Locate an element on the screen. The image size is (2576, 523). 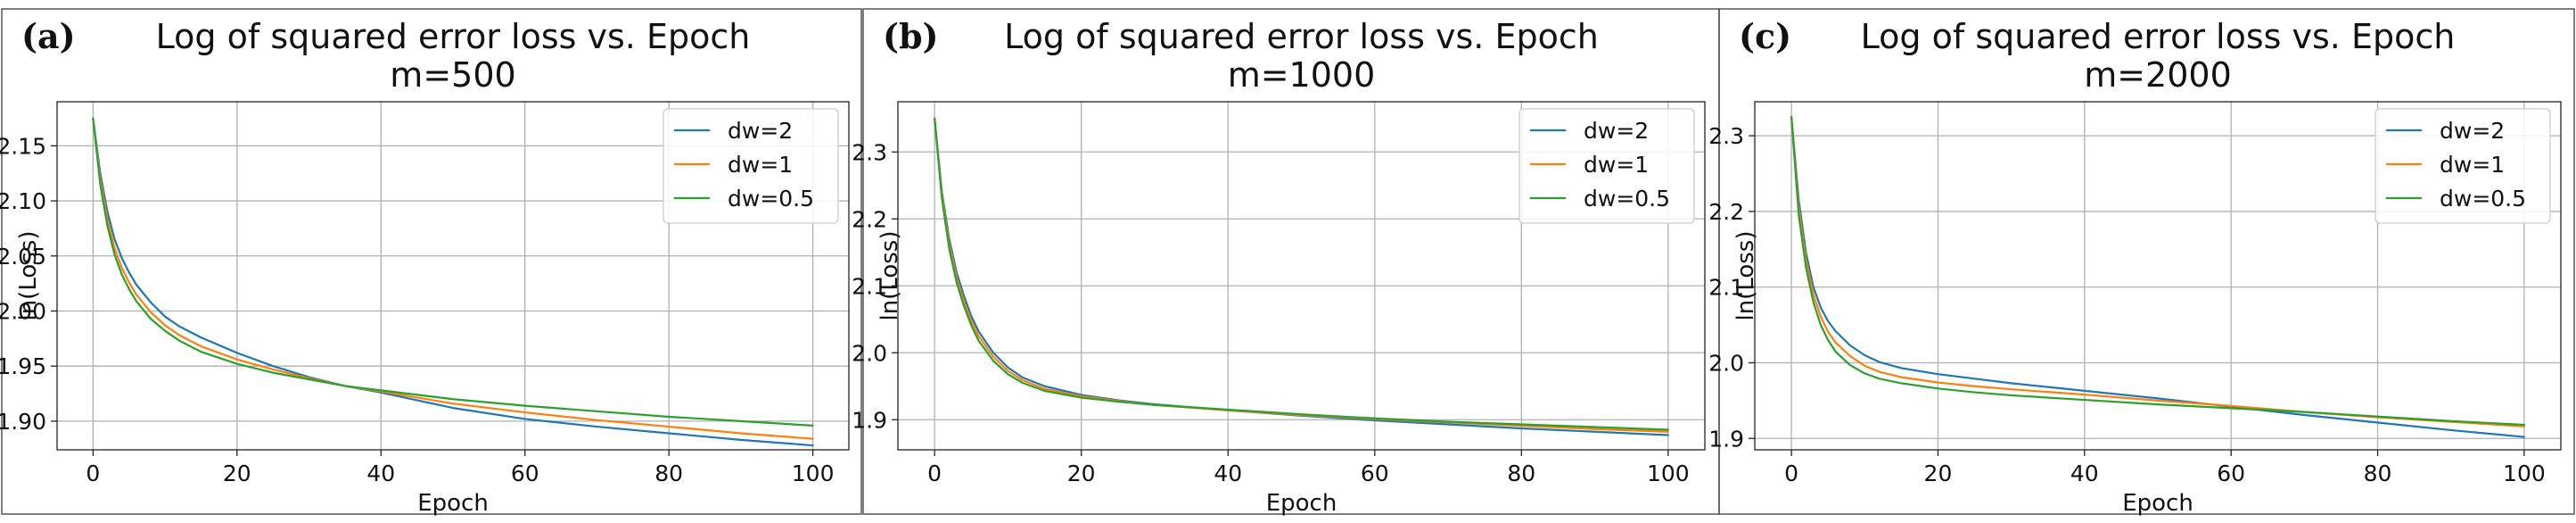
chart-subtitle: m=500 is located at coordinates (452, 75).